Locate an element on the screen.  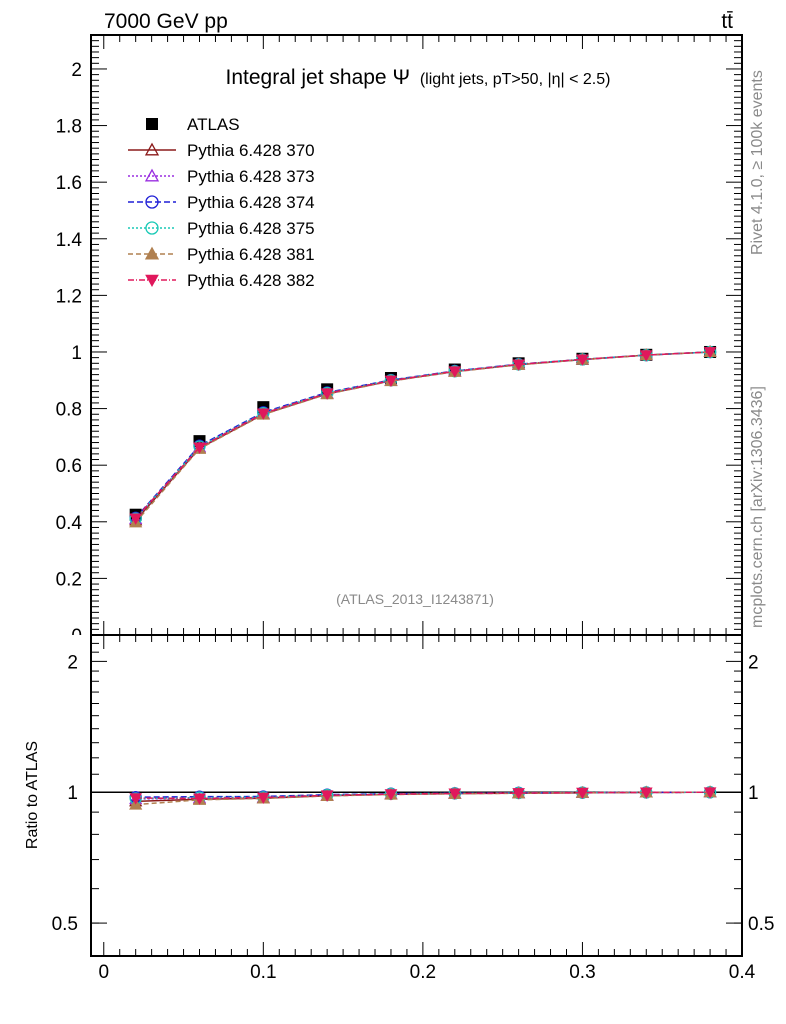
y-tick-label: 1.6 is located at coordinates (69, 183).